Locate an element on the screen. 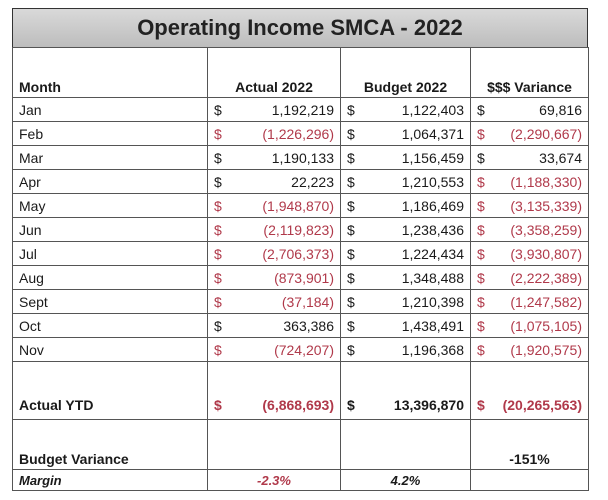 This screenshot has height=500, width=608. amount: 1,438,491 is located at coordinates (432, 325).